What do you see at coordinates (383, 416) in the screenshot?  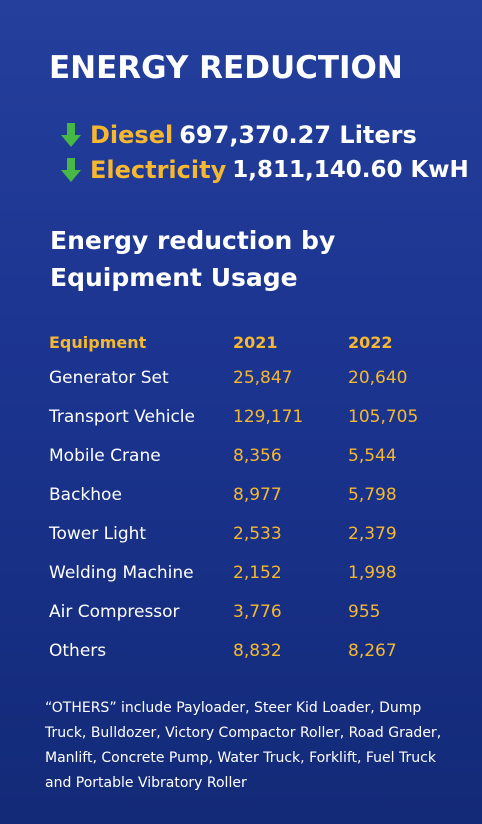 I see `value-2022: 105,705` at bounding box center [383, 416].